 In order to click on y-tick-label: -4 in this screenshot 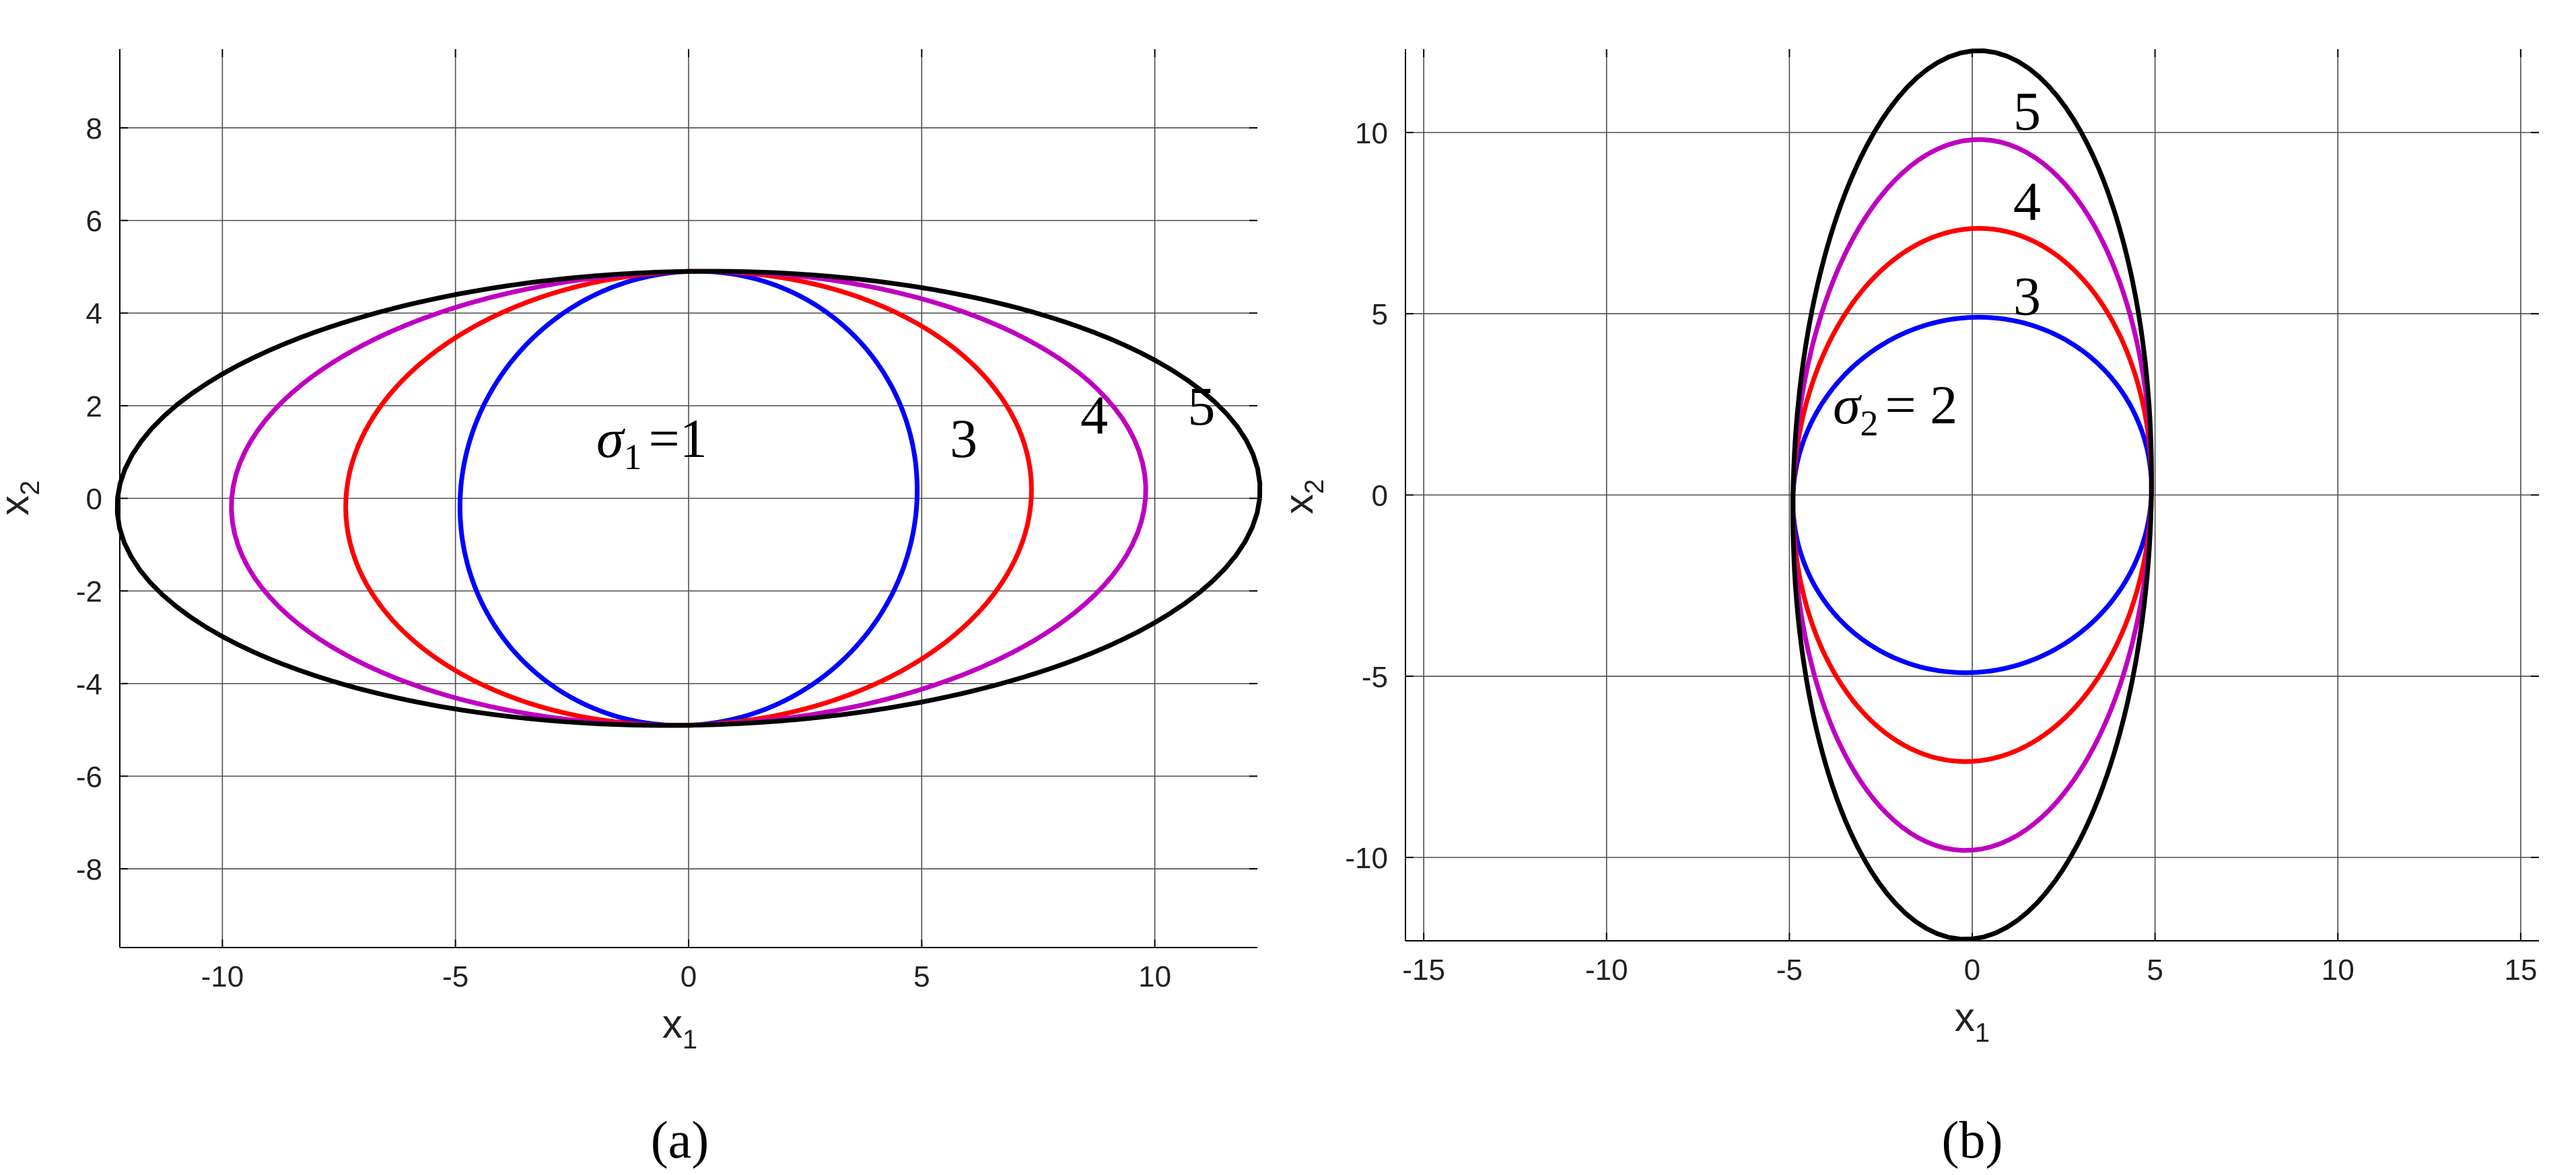, I will do `click(89, 684)`.